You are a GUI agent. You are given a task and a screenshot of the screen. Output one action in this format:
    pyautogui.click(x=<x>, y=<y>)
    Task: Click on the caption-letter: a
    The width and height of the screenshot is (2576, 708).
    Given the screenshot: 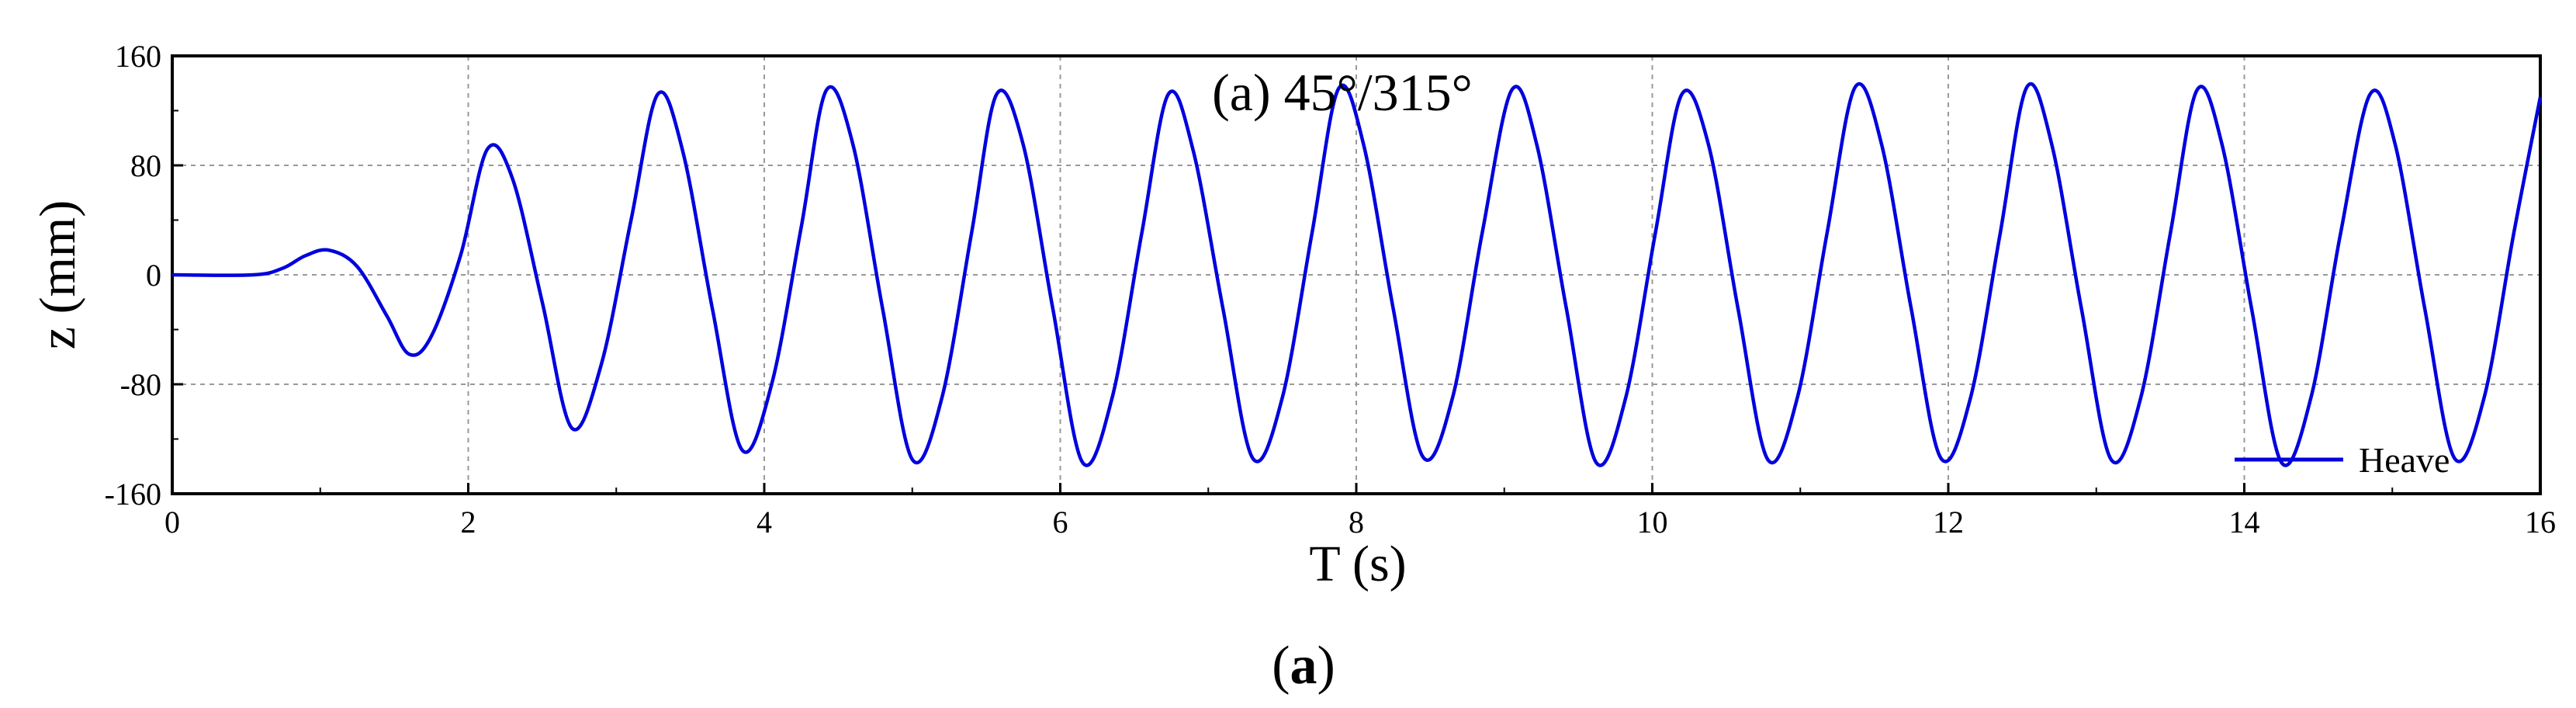 What is the action you would take?
    pyautogui.click(x=1303, y=666)
    